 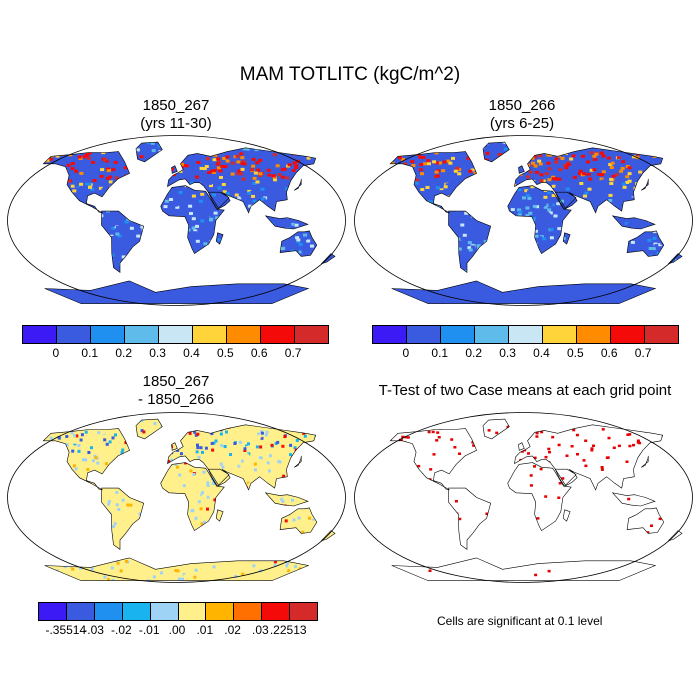 What do you see at coordinates (288, 630) in the screenshot?
I see `colorbar-tick-label: .22513` at bounding box center [288, 630].